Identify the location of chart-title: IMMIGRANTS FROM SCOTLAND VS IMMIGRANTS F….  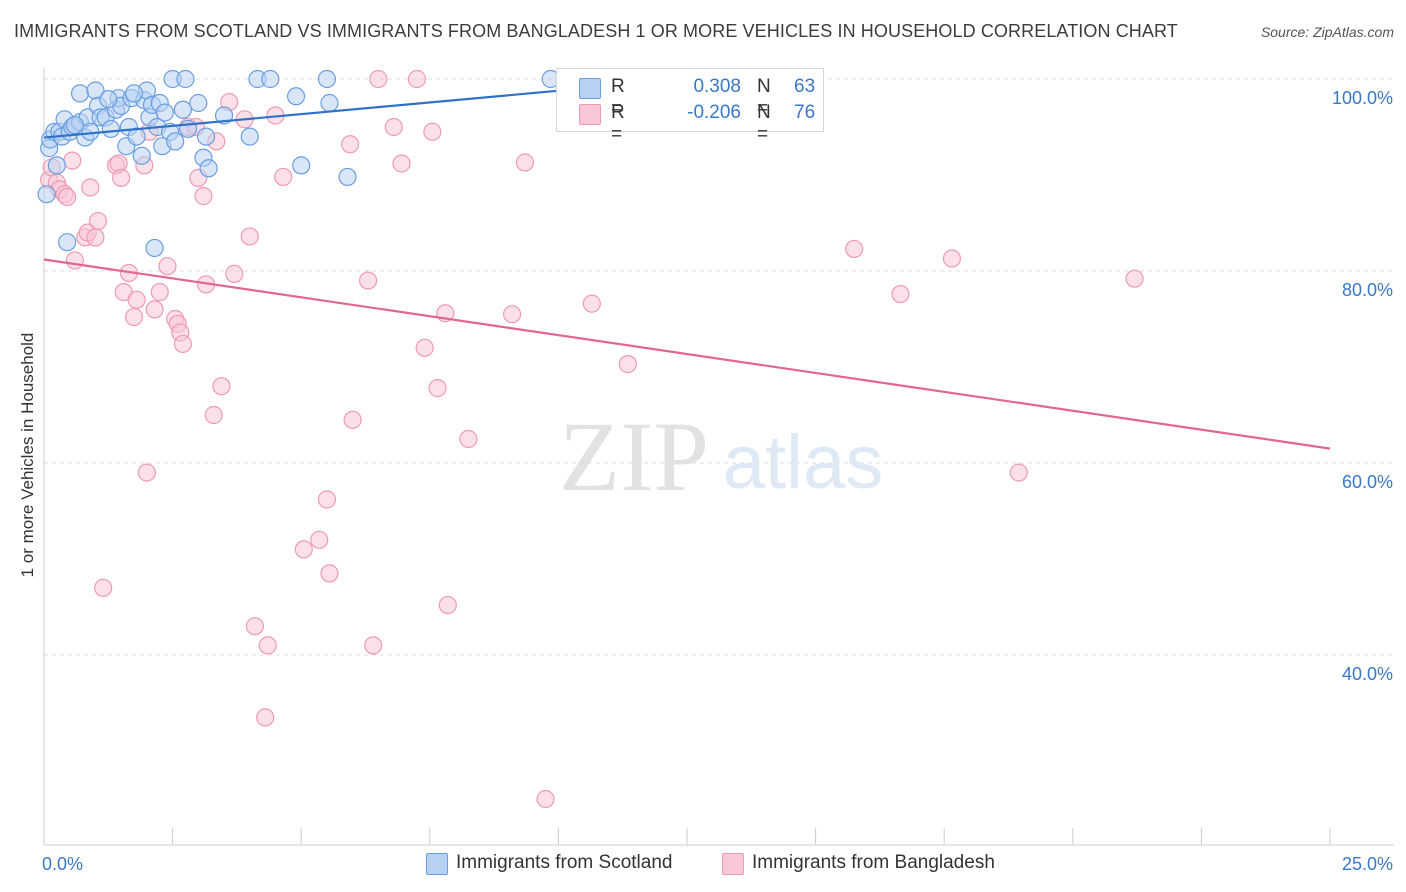
(596, 31).